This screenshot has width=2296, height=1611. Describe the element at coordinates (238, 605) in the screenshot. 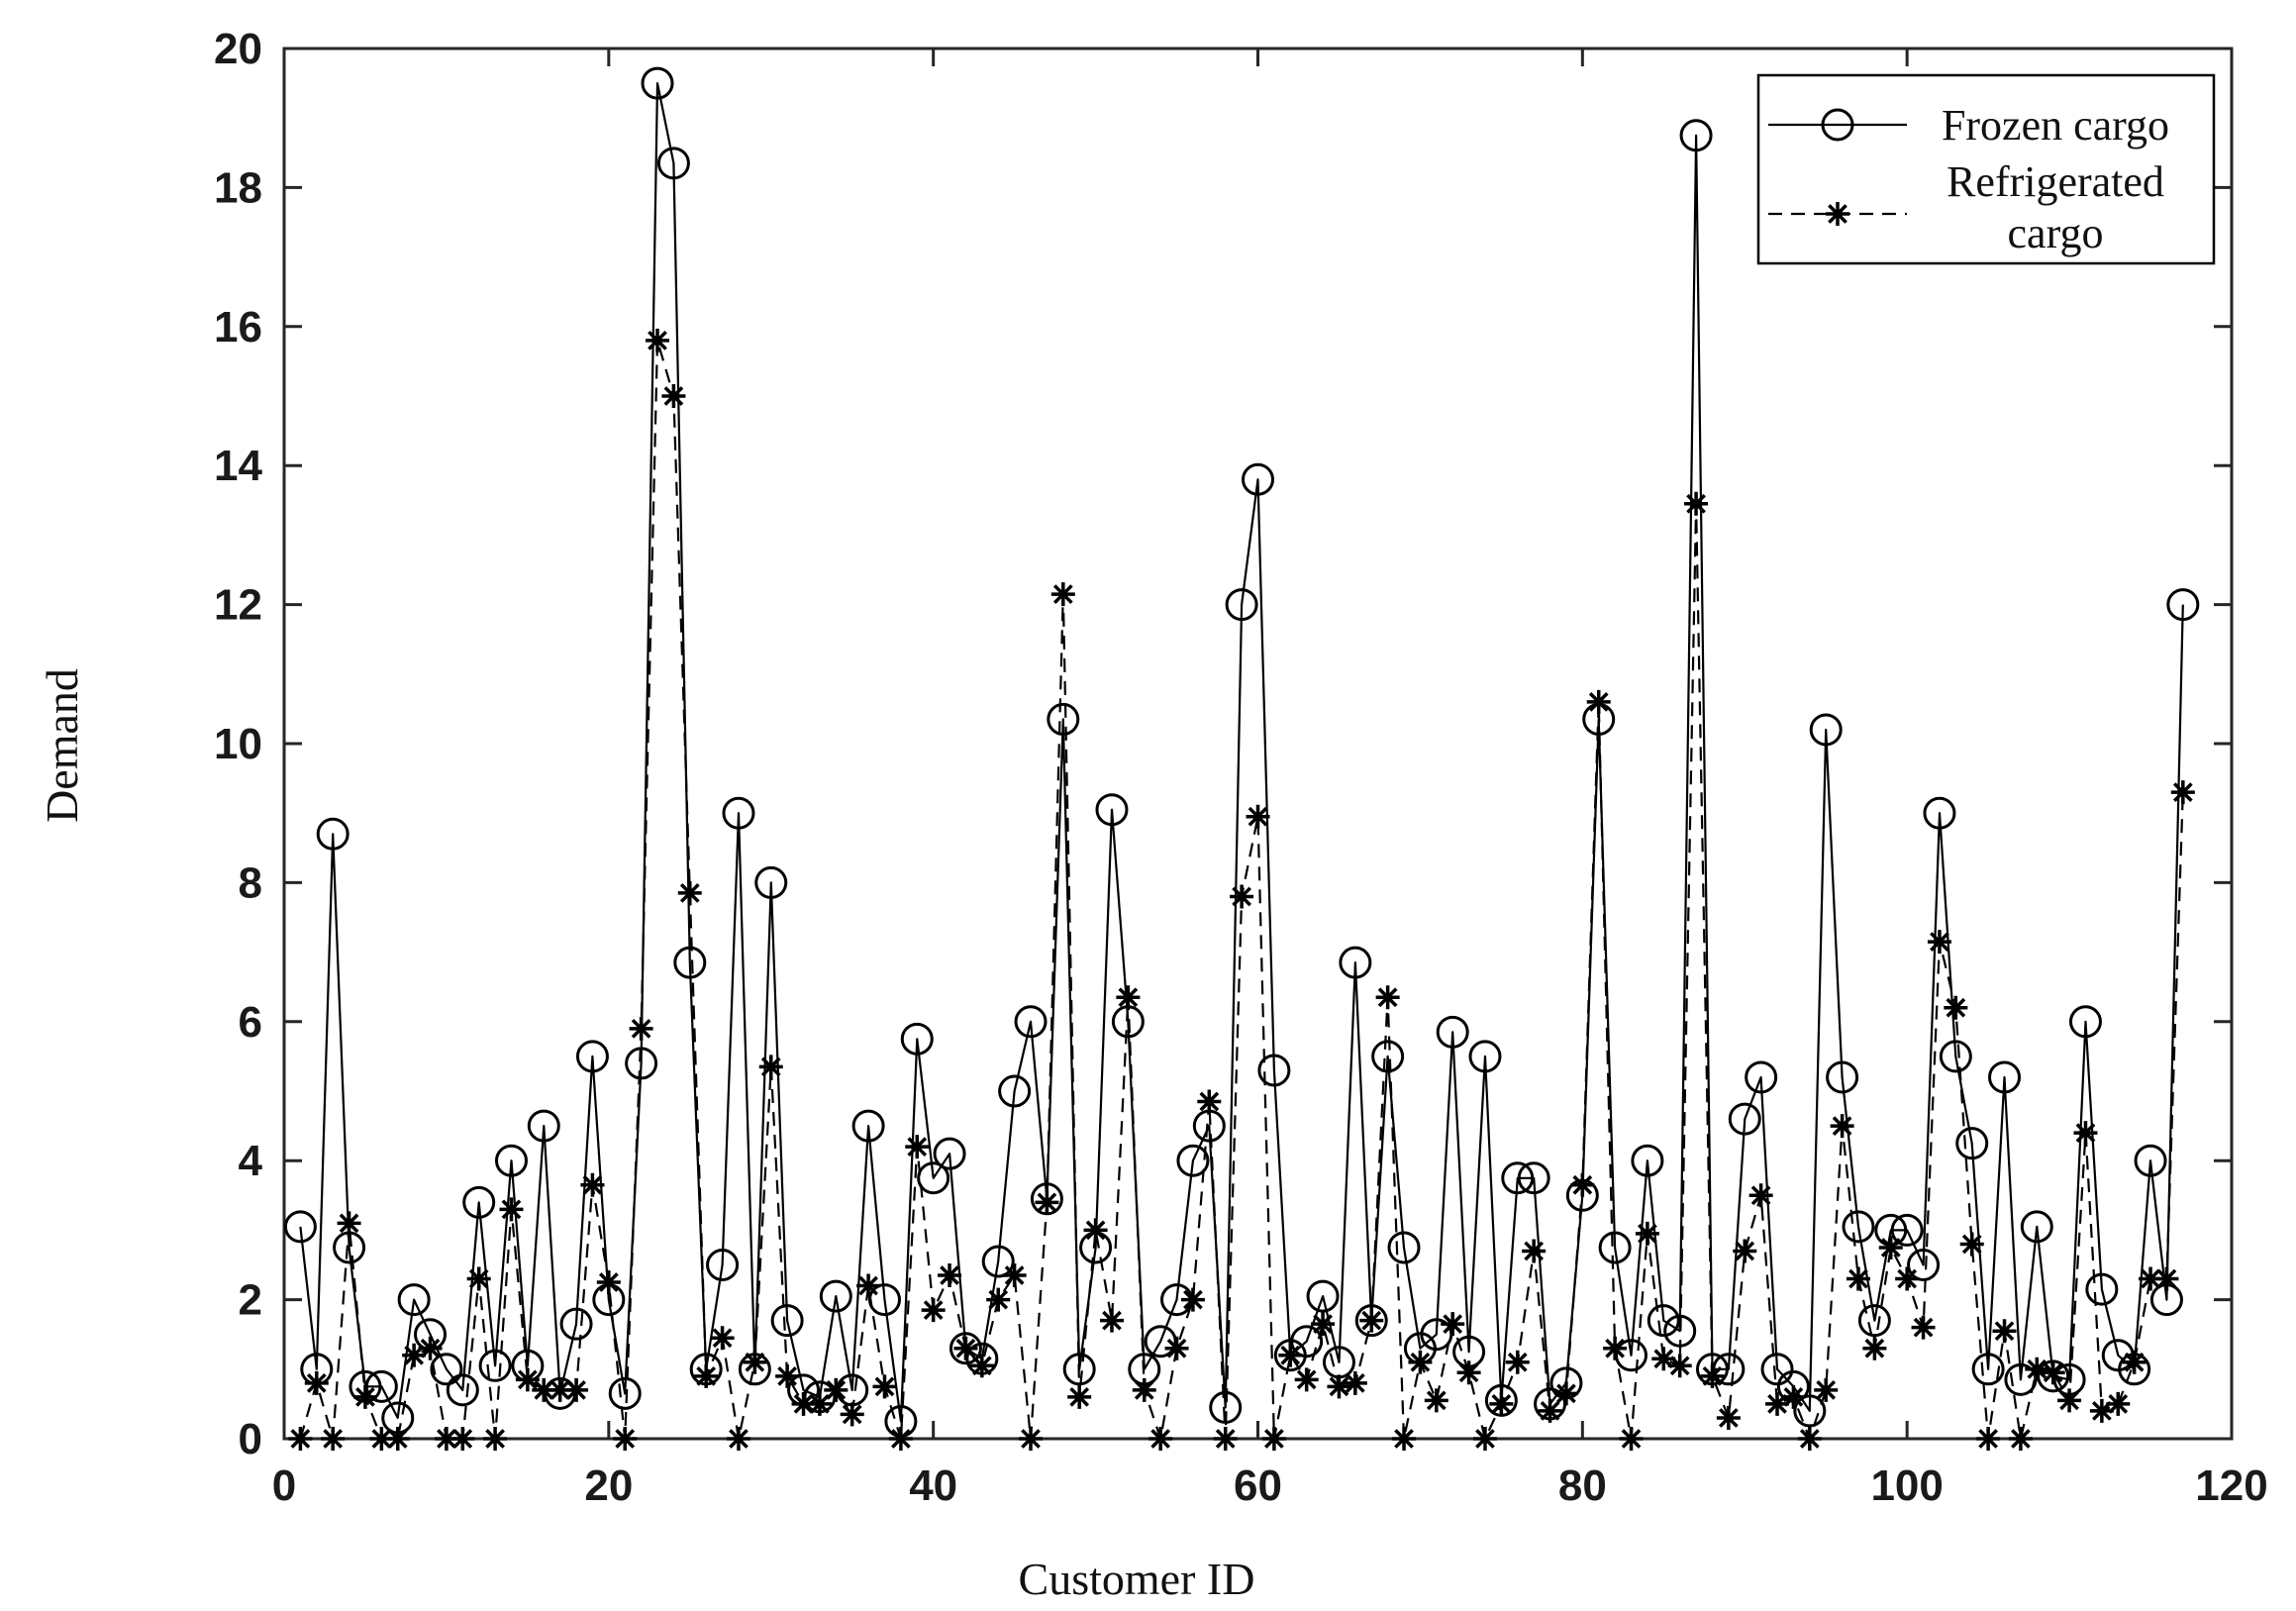

I see `y-tick-label: 12` at that location.